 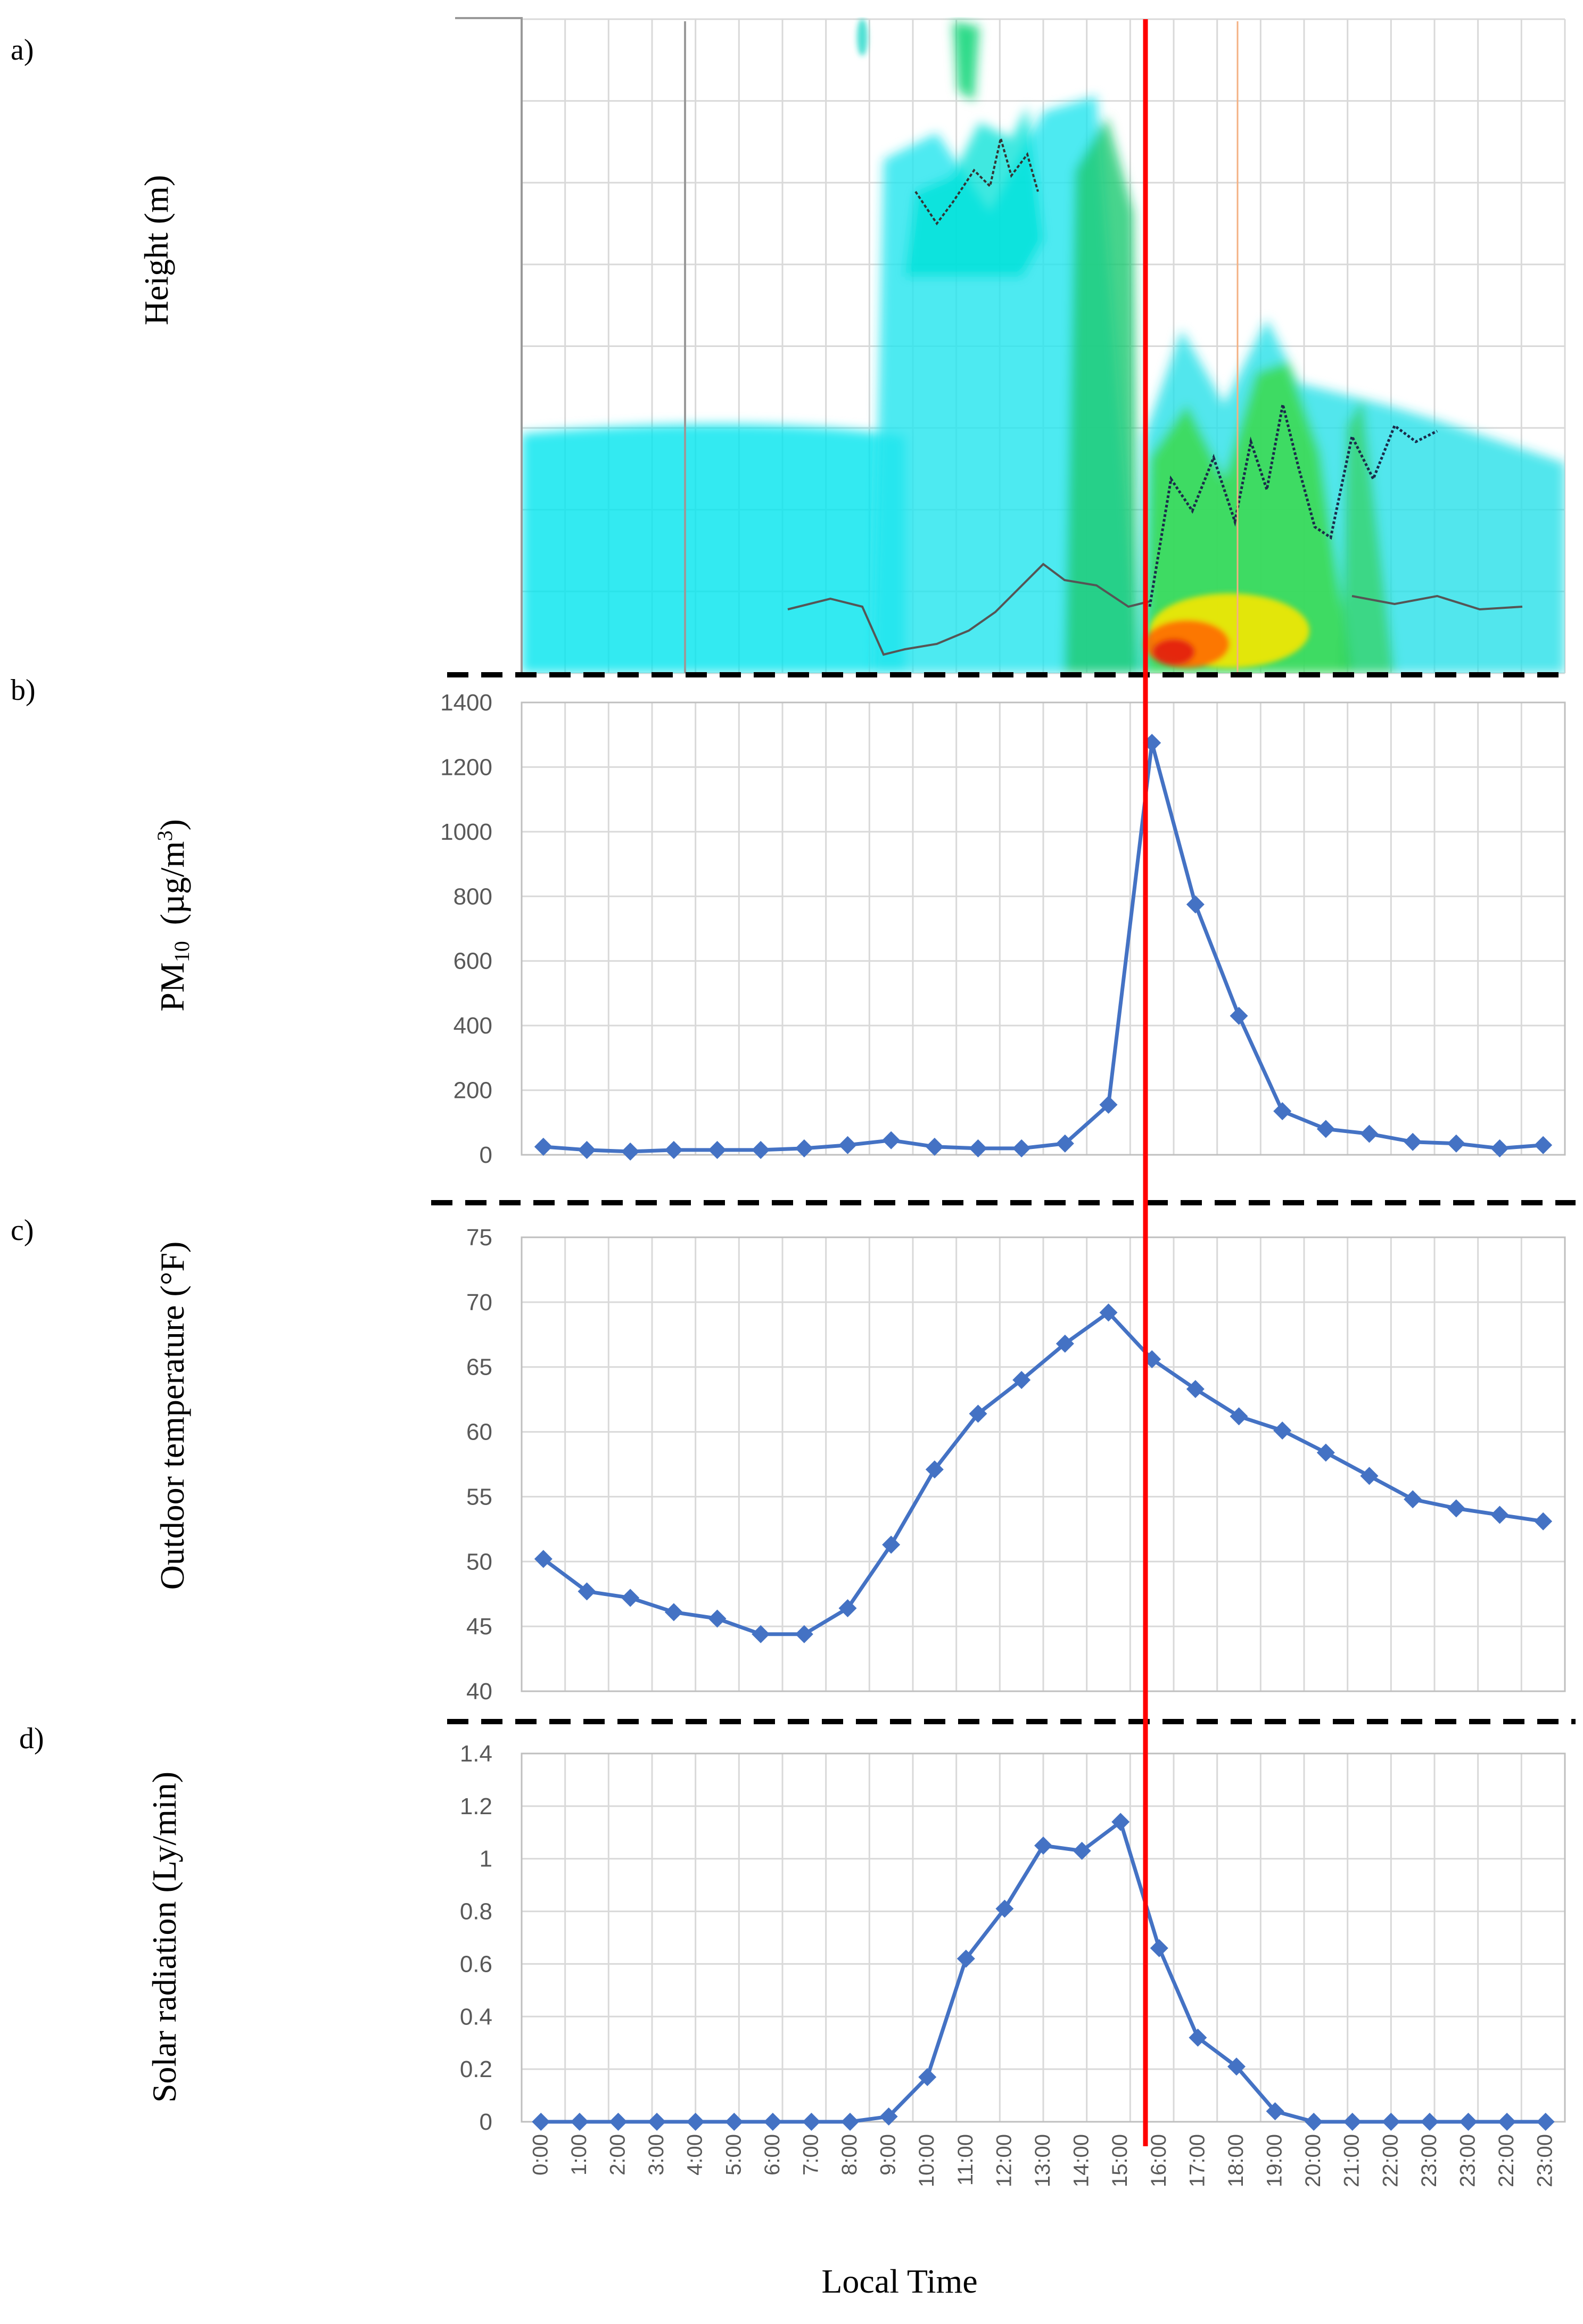 What do you see at coordinates (172, 1416) in the screenshot?
I see `panel-c-ylabel: Outdoor temperature (°F)` at bounding box center [172, 1416].